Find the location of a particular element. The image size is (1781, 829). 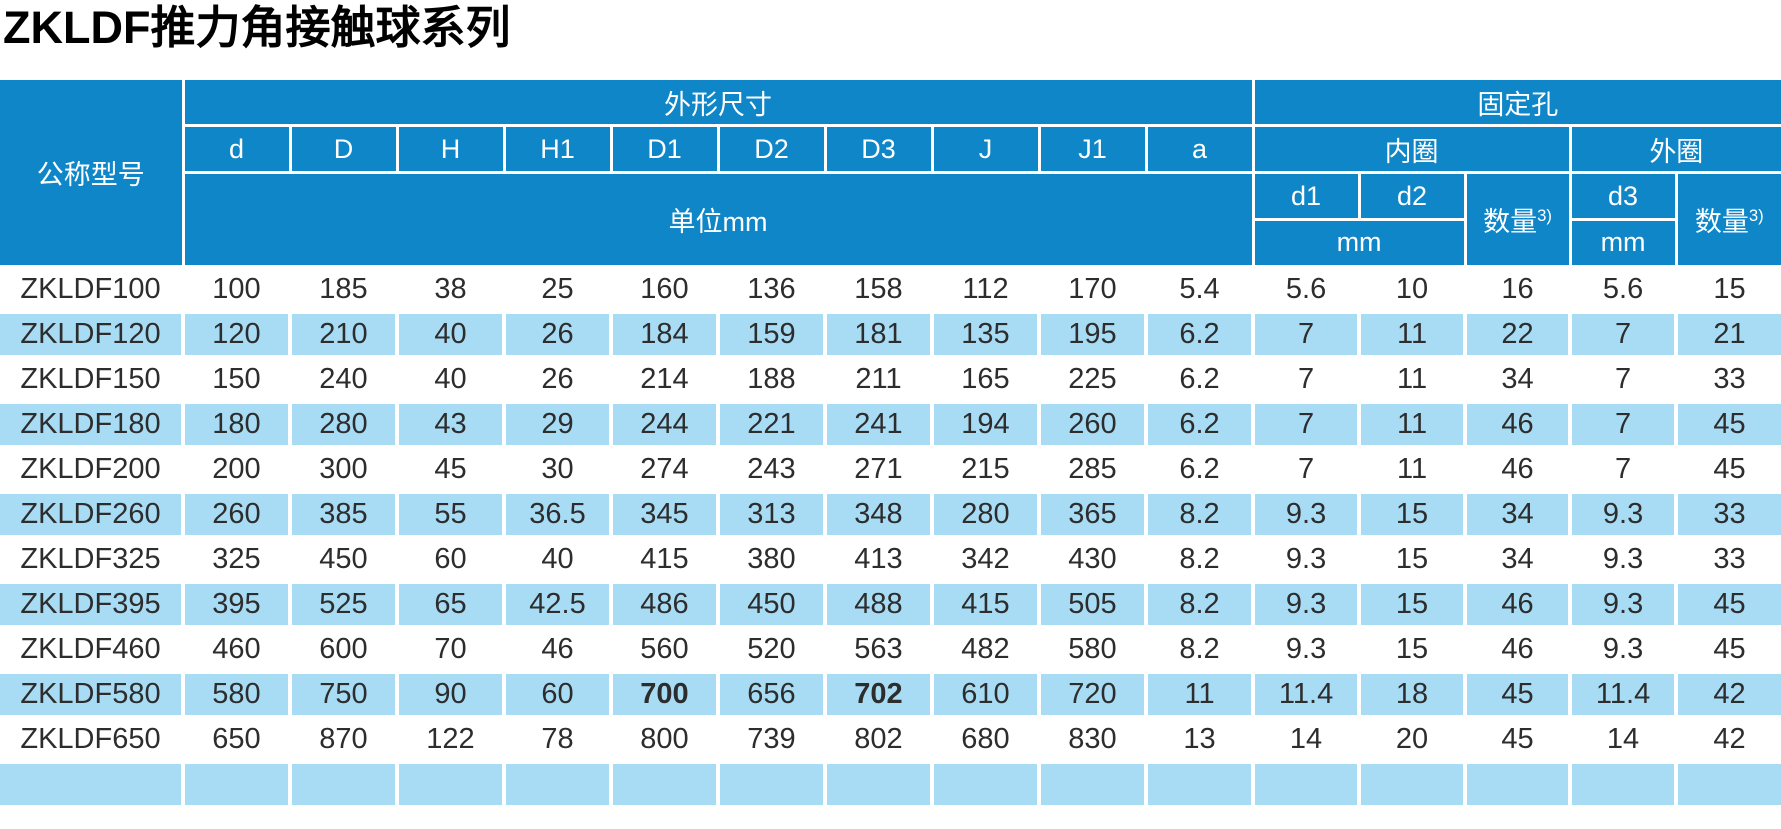

value-cell: 520 is located at coordinates (771, 649).